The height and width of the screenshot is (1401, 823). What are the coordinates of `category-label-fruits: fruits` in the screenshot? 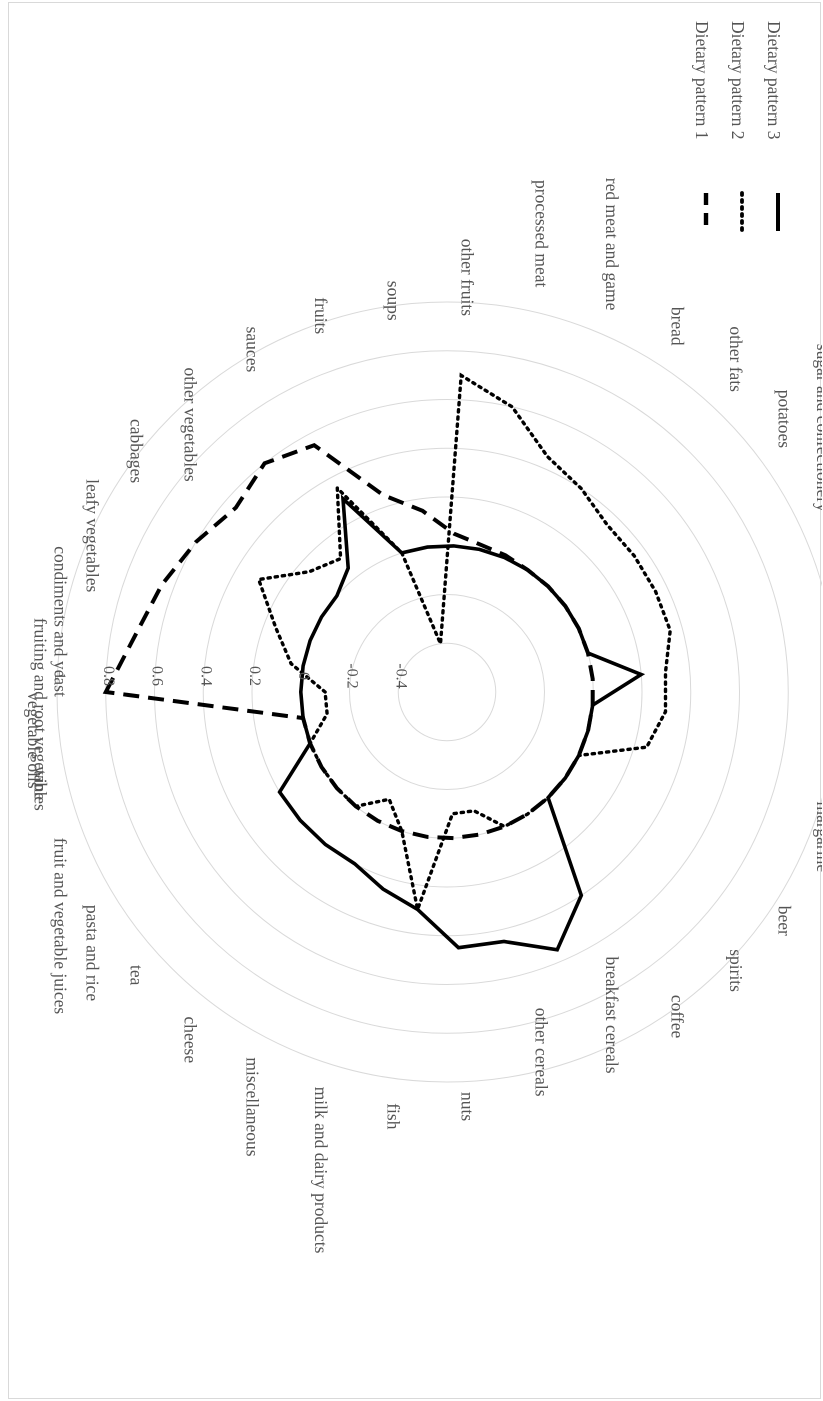 It's located at (321, 315).